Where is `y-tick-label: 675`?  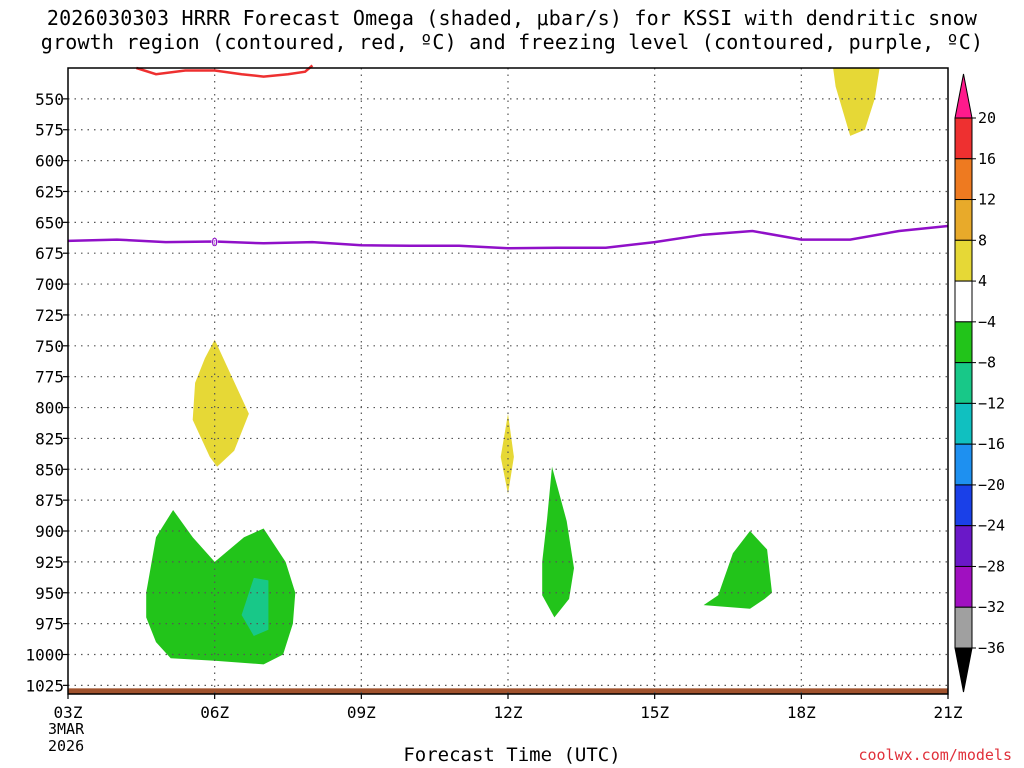
y-tick-label: 675 is located at coordinates (49, 253).